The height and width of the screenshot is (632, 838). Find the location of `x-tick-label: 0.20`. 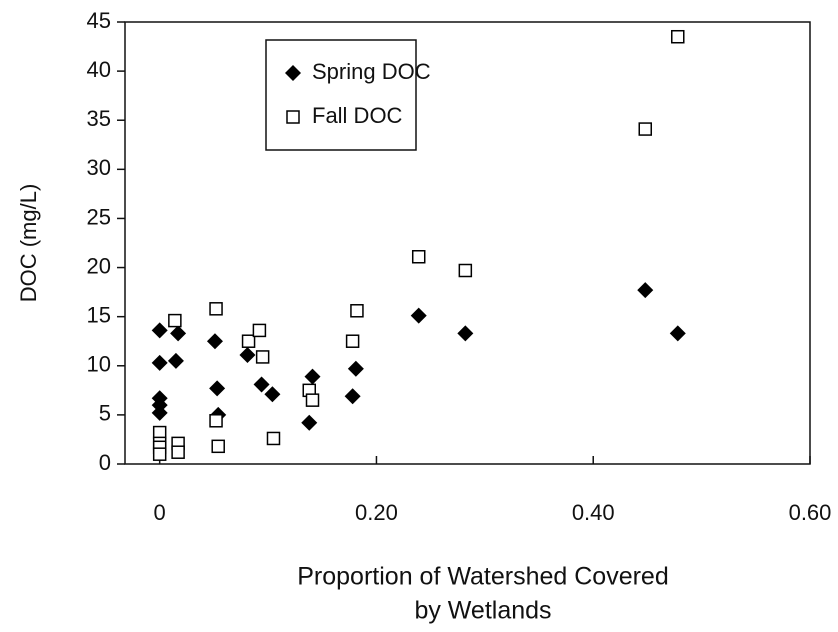

x-tick-label: 0.20 is located at coordinates (376, 512).